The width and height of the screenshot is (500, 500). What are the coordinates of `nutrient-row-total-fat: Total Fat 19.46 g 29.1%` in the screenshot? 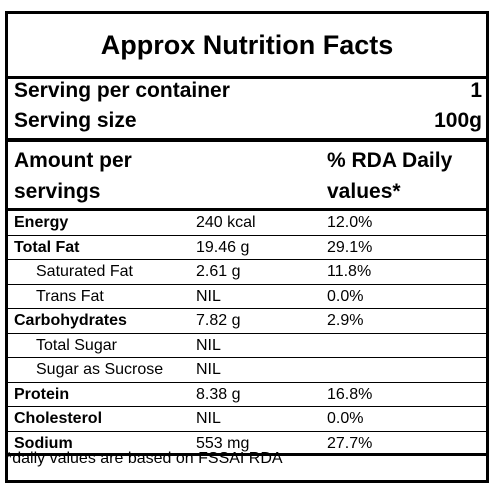 It's located at (247, 248).